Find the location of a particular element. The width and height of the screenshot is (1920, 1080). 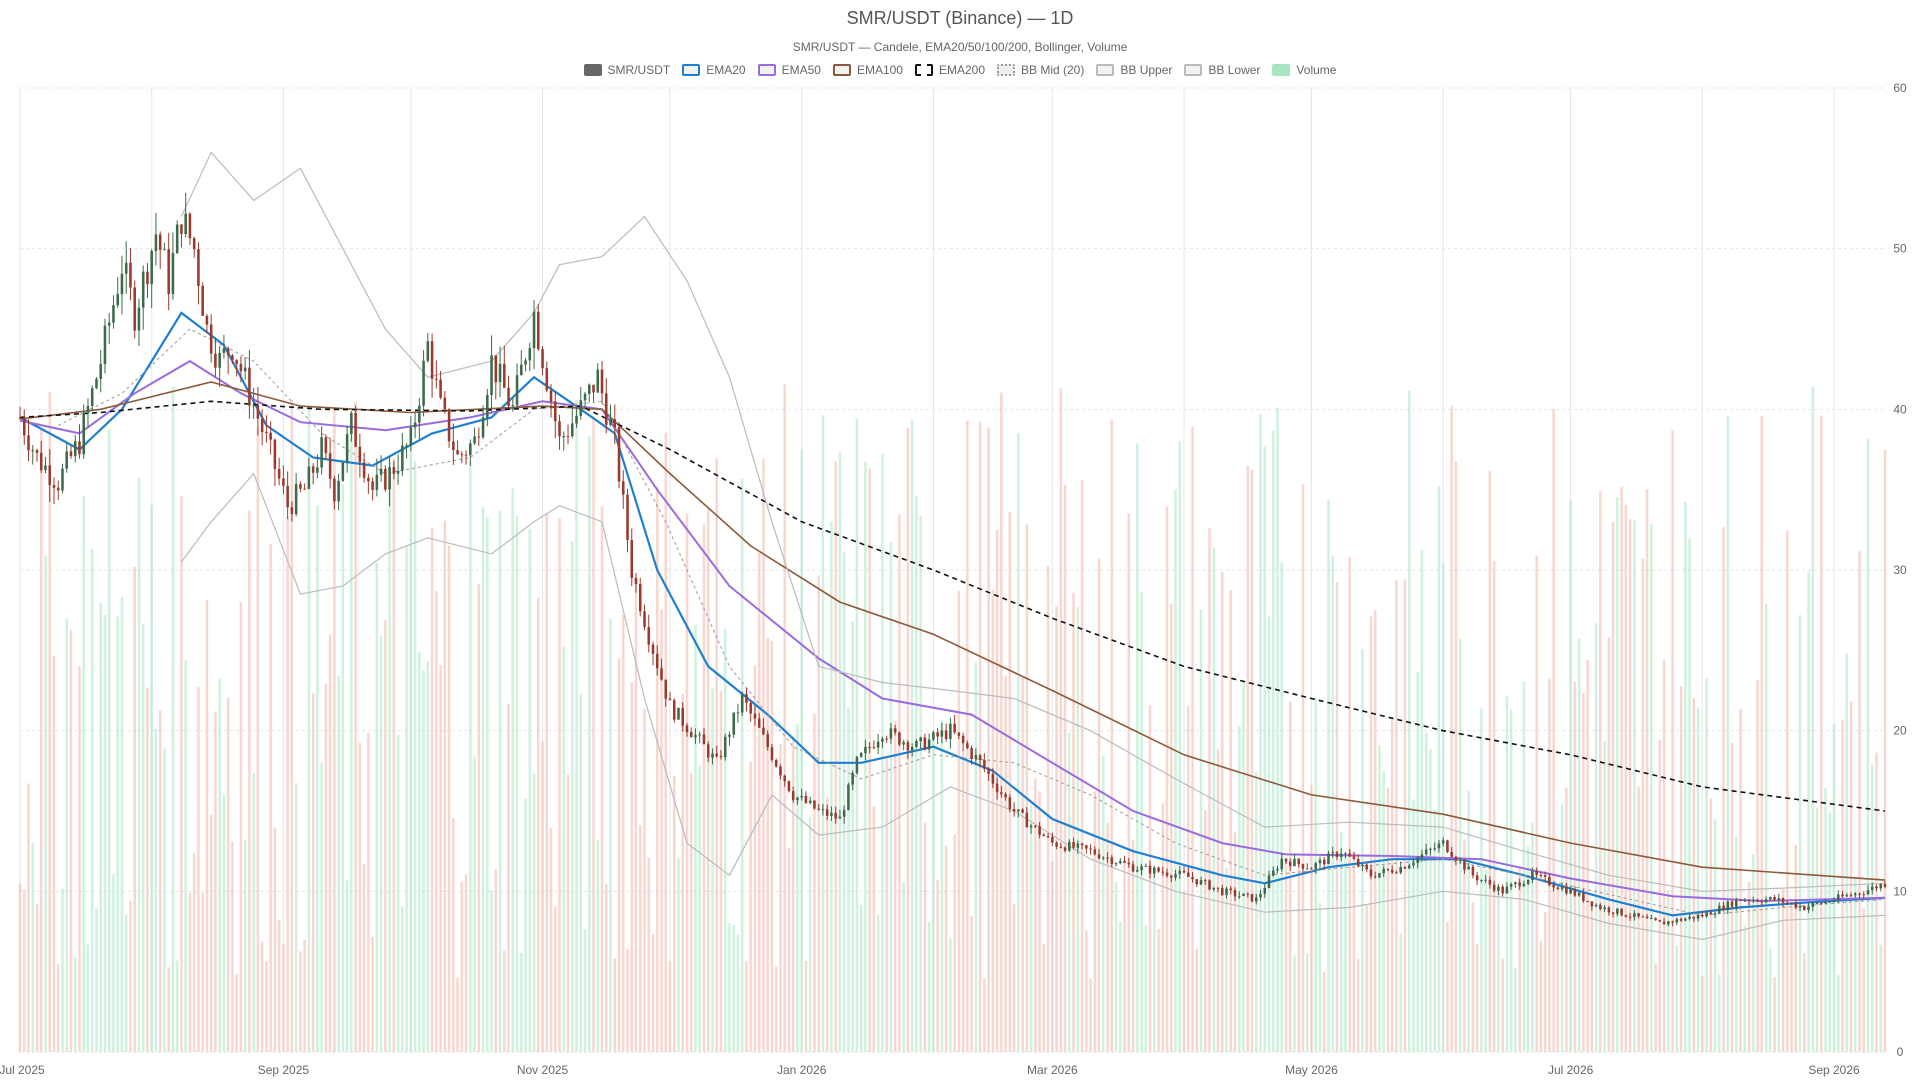

legend-item: SMR/USDT is located at coordinates (627, 70).